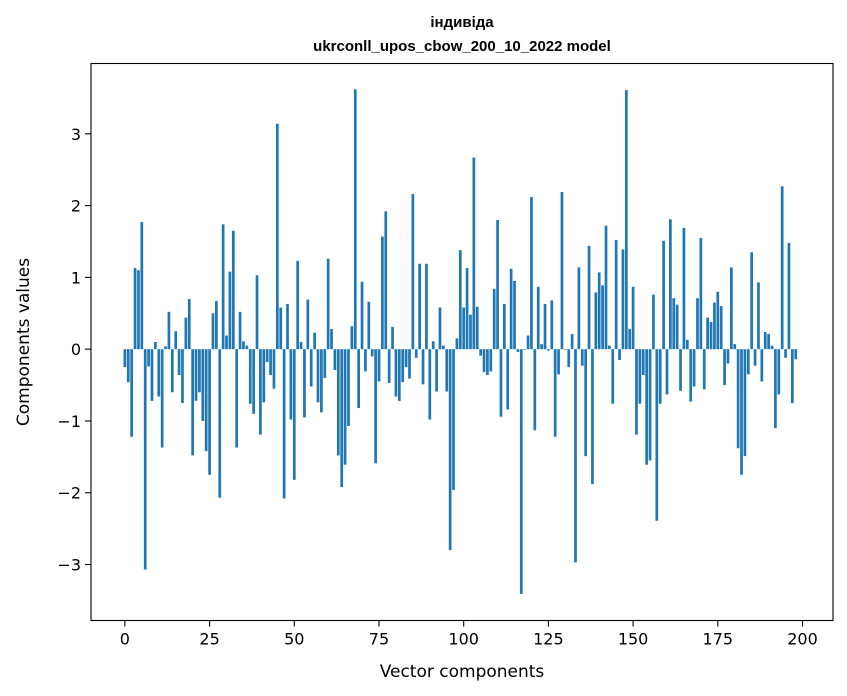  I want to click on x-tick-label: 25, so click(209, 639).